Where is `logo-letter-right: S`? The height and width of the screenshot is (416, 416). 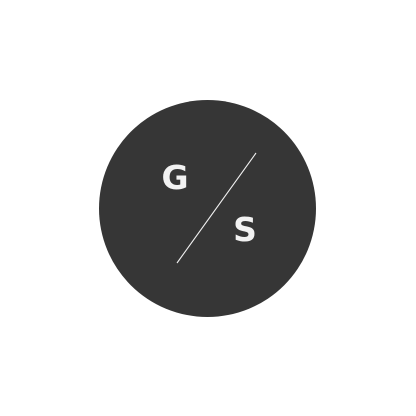
logo-letter-right: S is located at coordinates (245, 229).